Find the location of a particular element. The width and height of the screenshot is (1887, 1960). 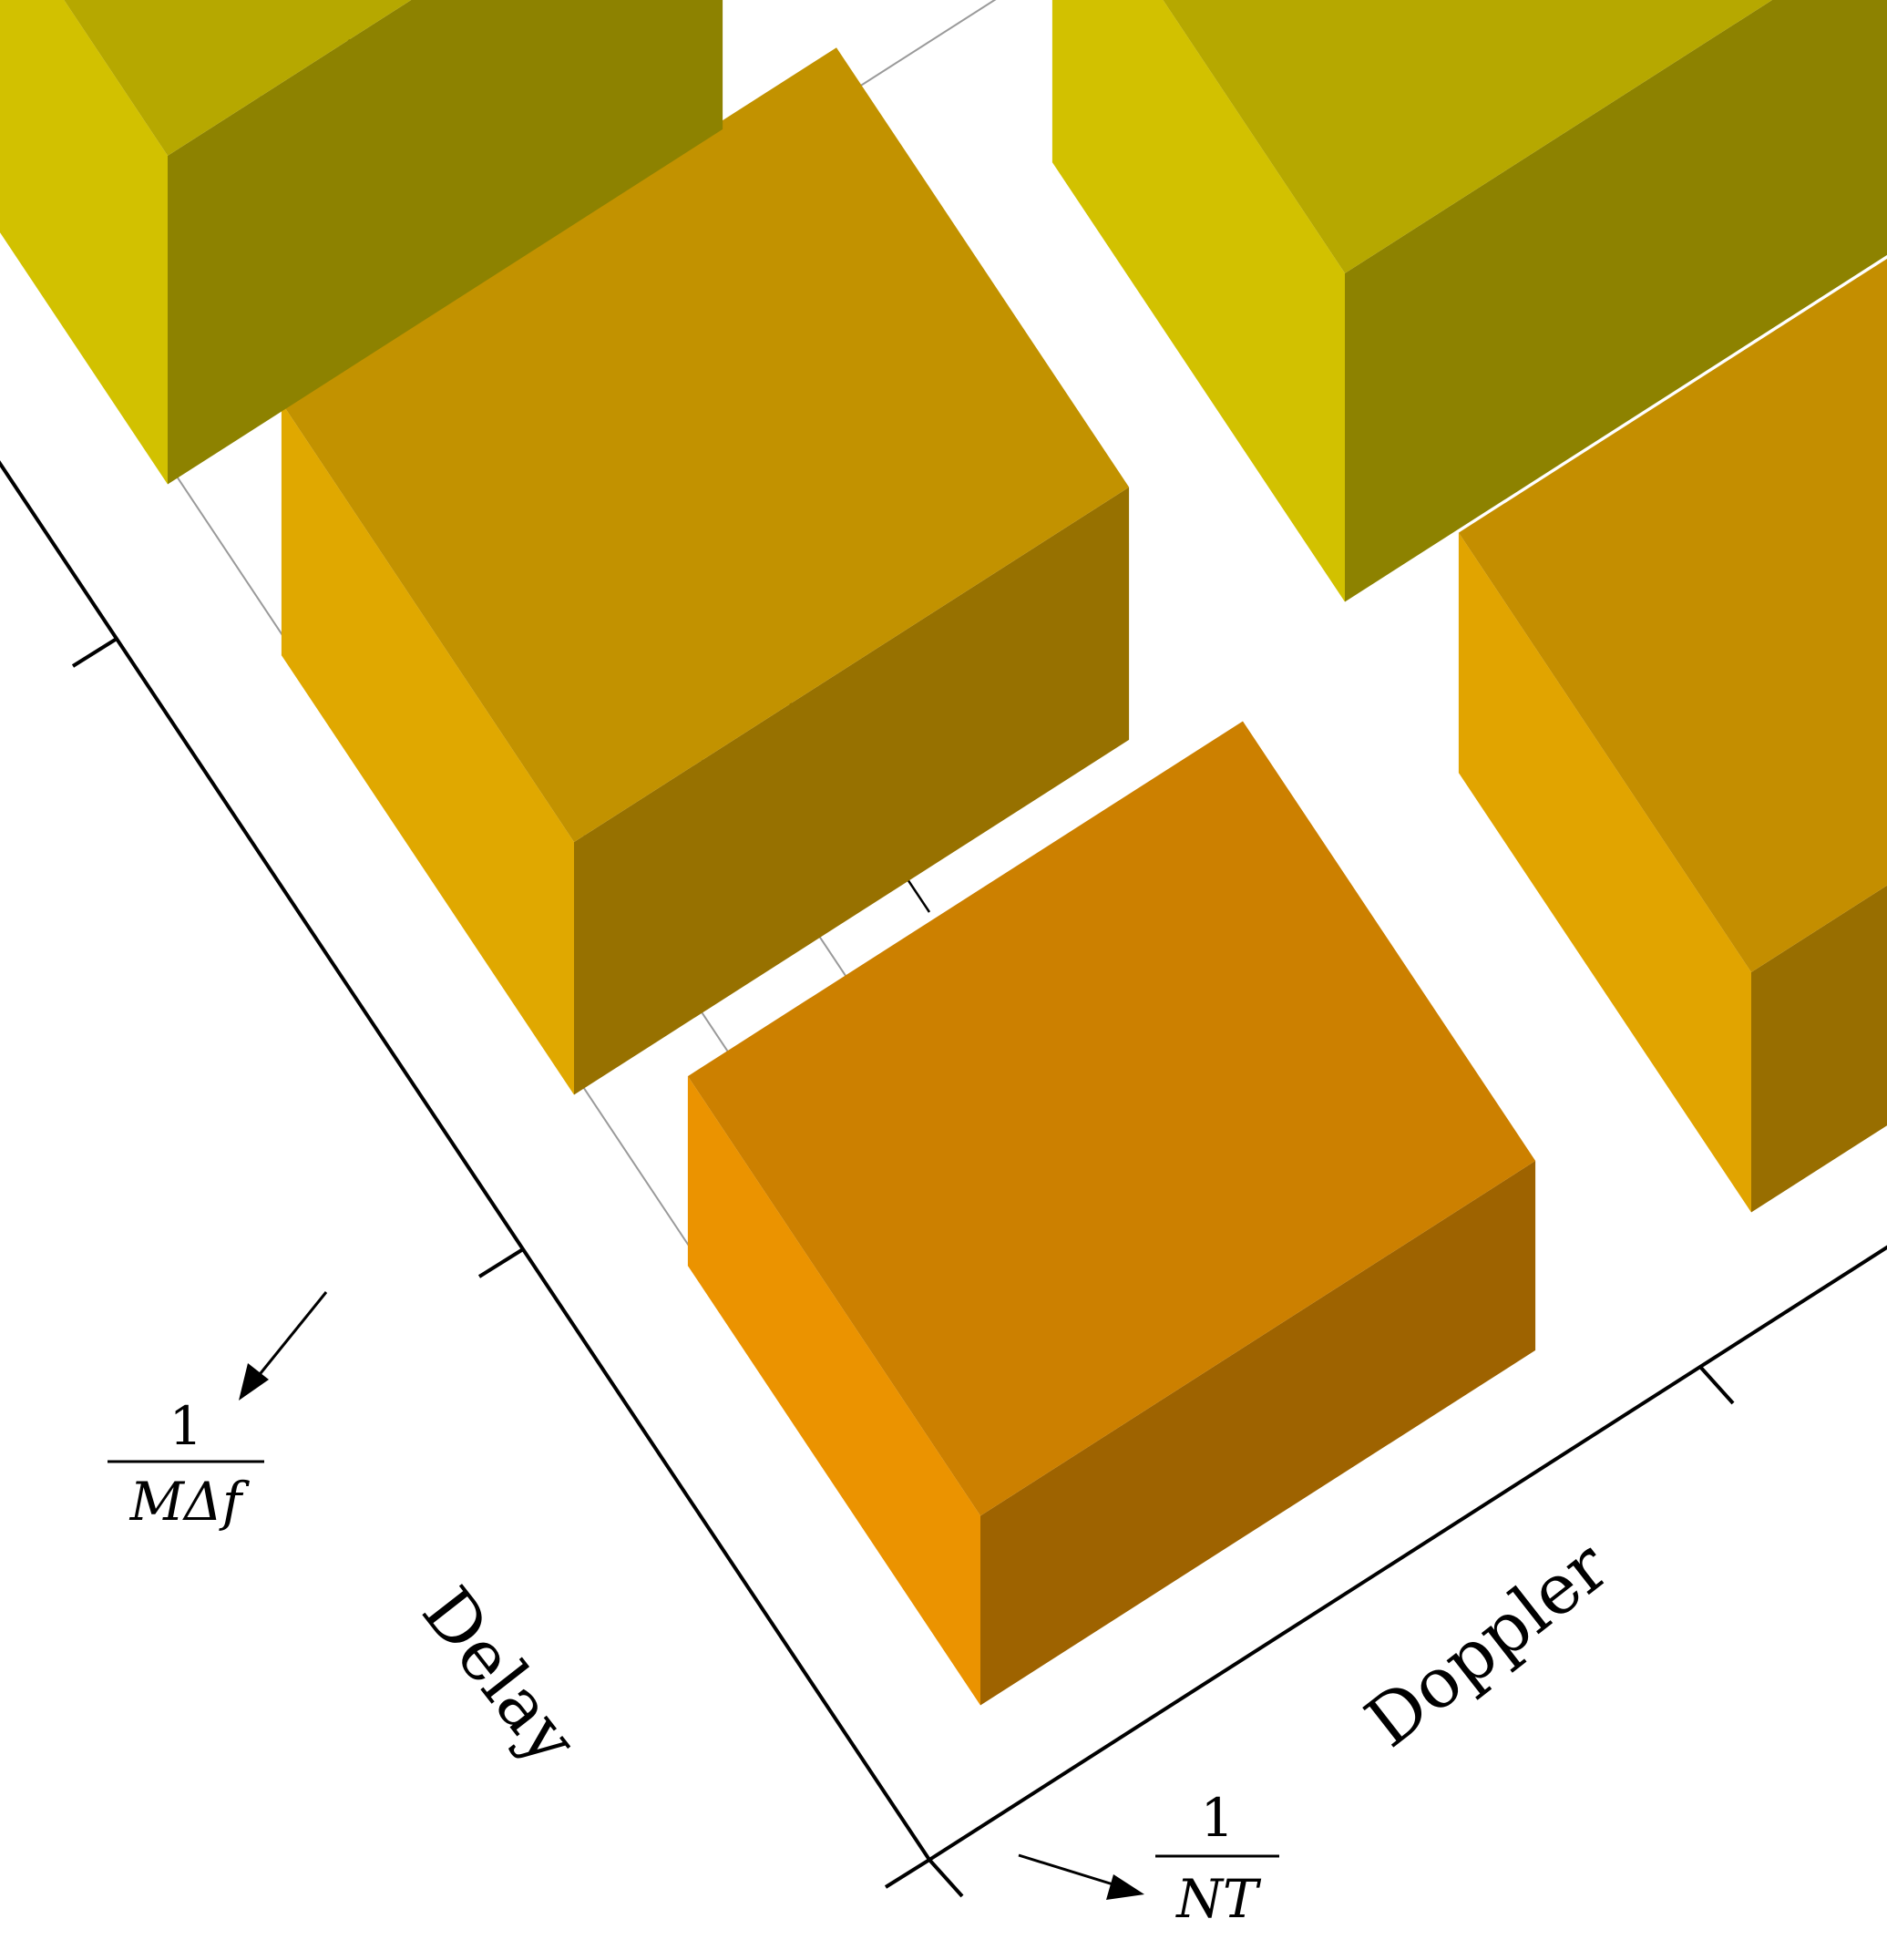

delay-unit-numerator: 1 is located at coordinates (186, 1426).